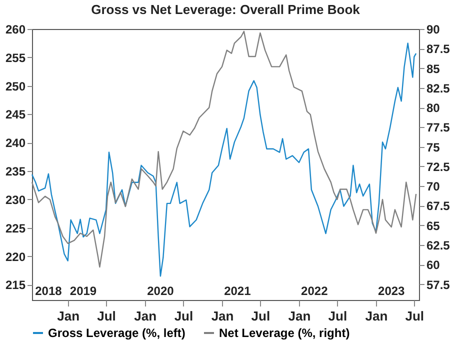 The width and height of the screenshot is (454, 343). Describe the element at coordinates (15, 115) in the screenshot. I see `y-tick-label: 245` at that location.